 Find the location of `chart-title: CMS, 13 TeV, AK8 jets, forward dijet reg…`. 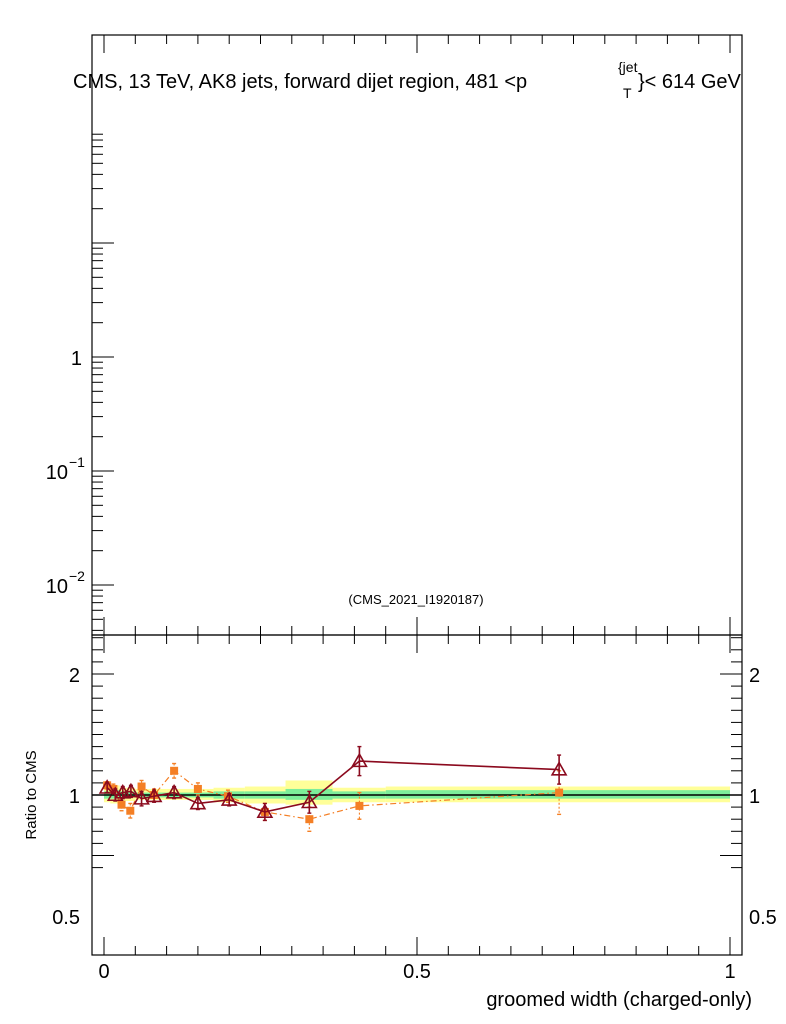

chart-title: CMS, 13 TeV, AK8 jets, forward dijet reg… is located at coordinates (407, 80).